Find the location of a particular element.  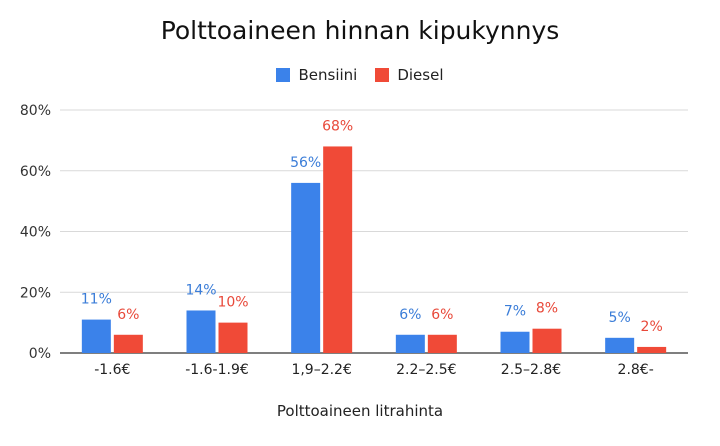

y-tick-label-80: 80% is located at coordinates (35, 111).